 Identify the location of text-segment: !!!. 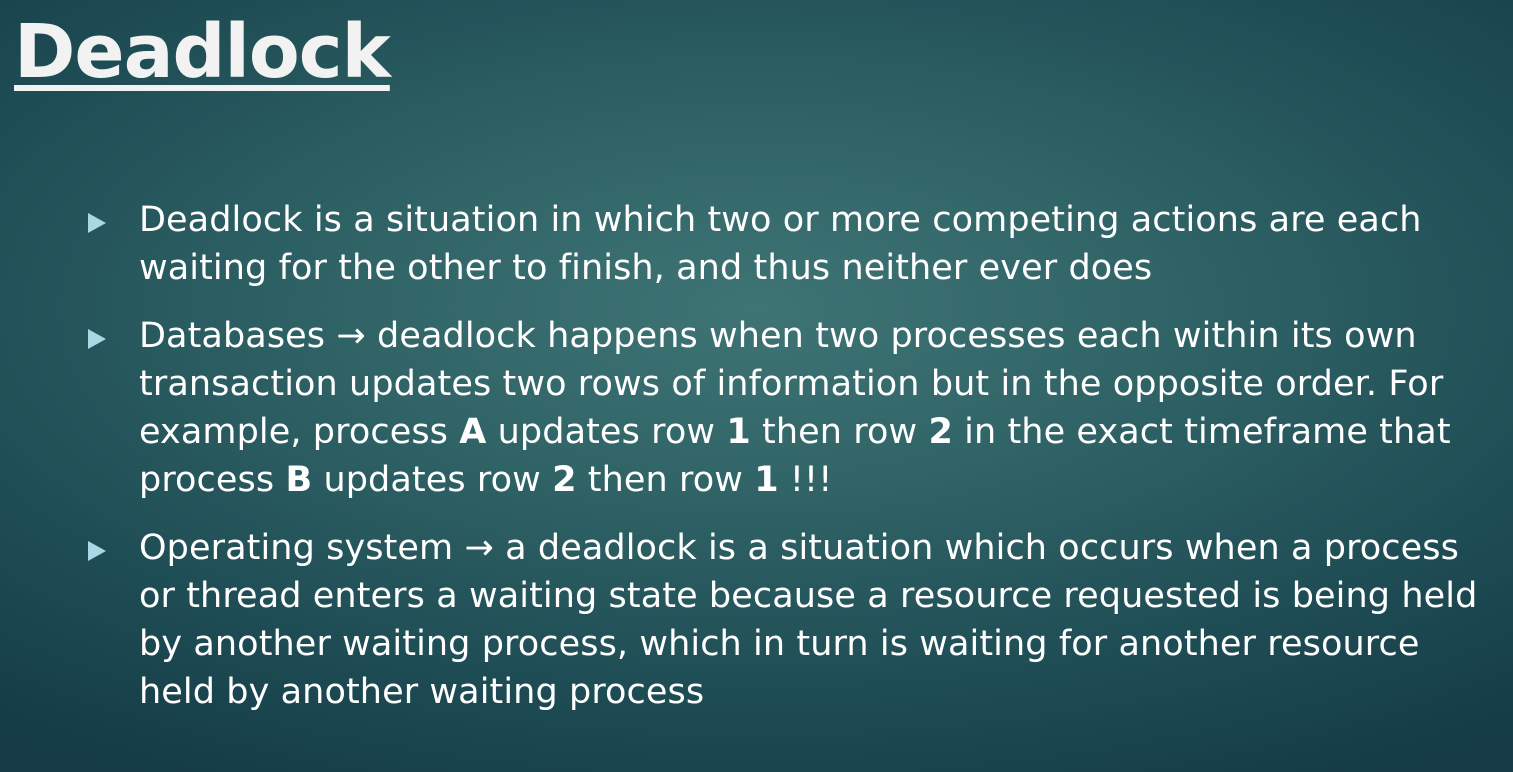
(805, 480).